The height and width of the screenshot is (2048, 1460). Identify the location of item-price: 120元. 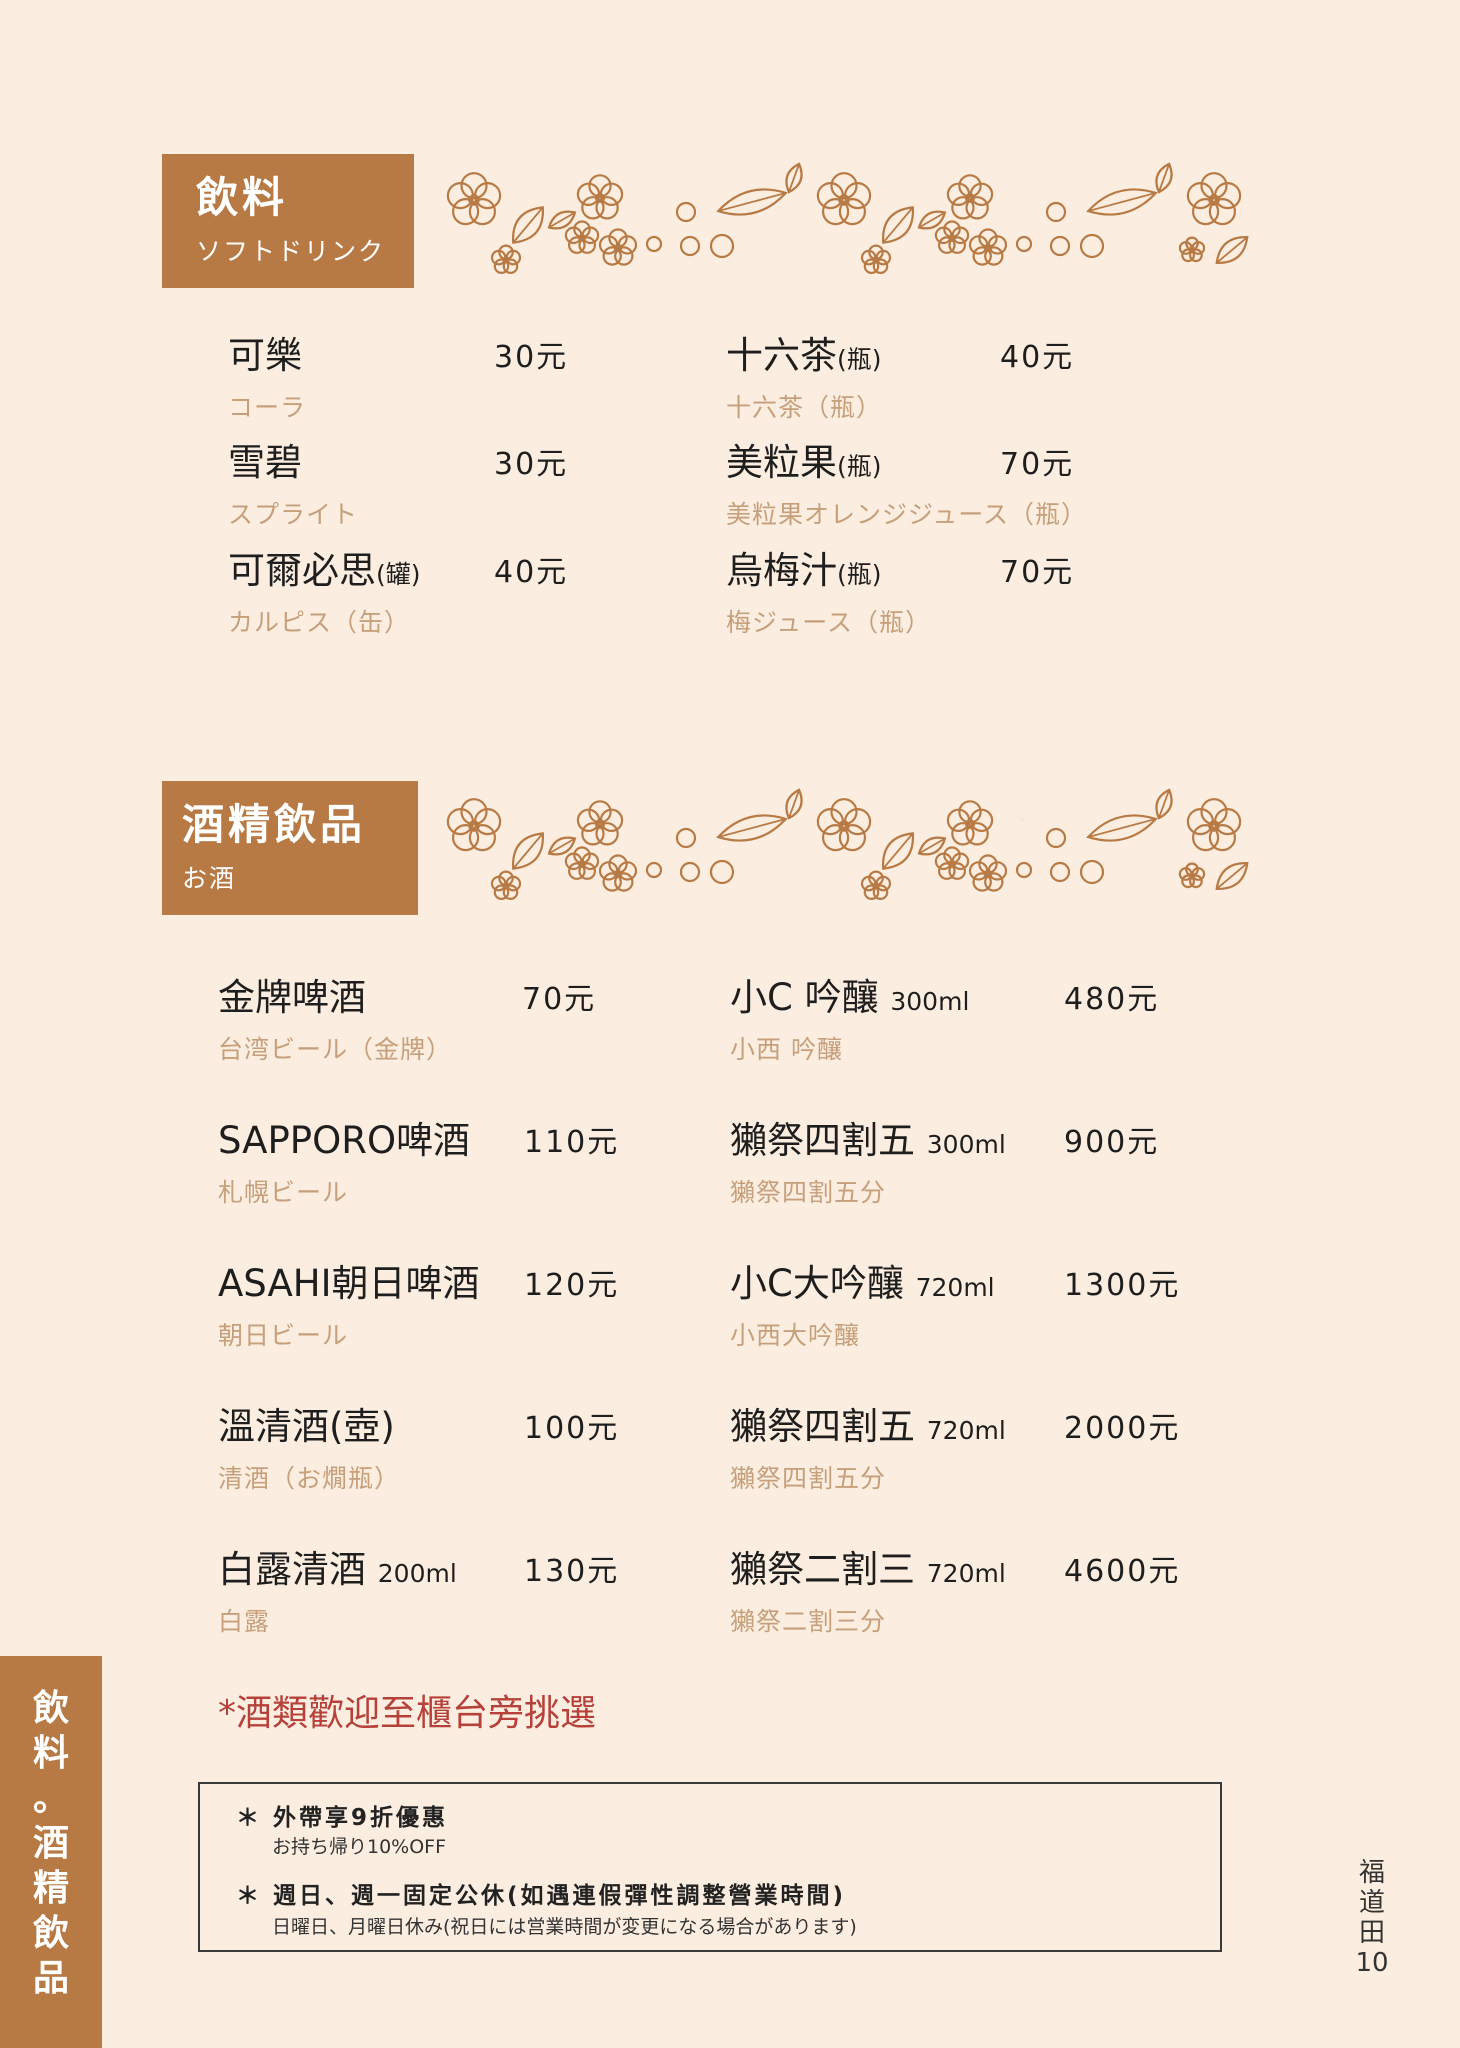
(572, 1285).